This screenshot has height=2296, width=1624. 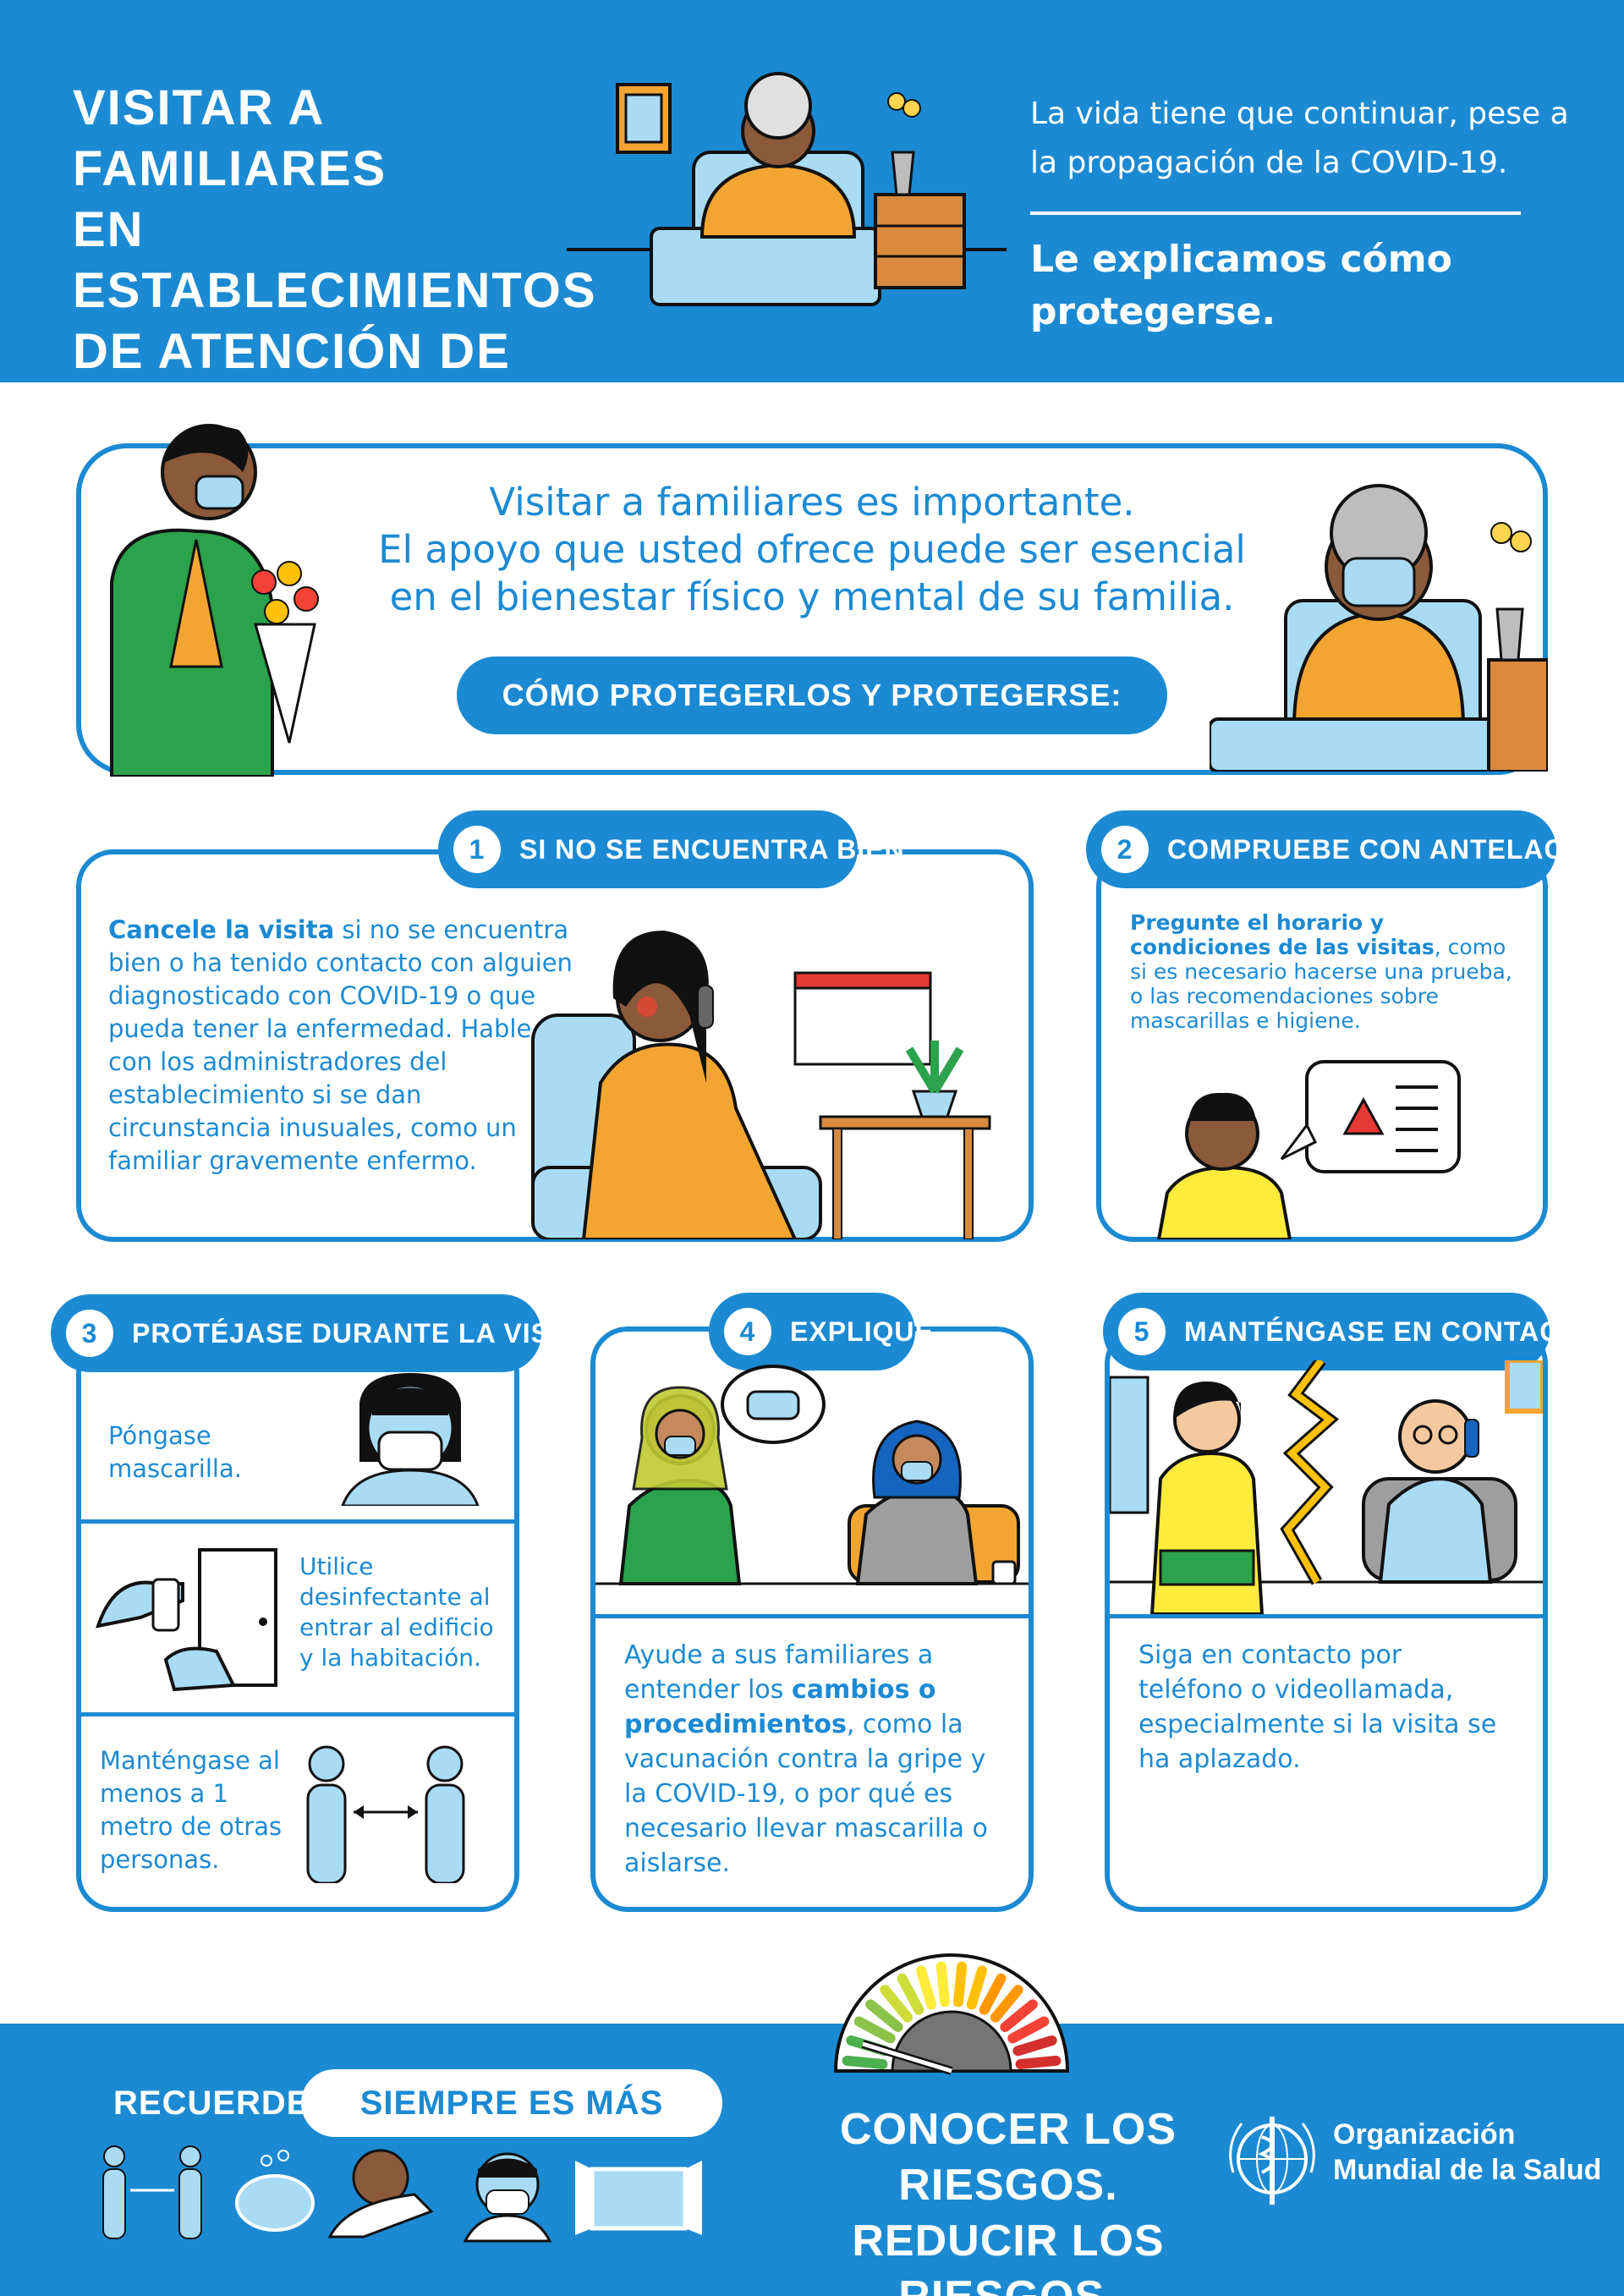 I want to click on who-name: Organización Mundial de la Salud, so click(x=1467, y=2152).